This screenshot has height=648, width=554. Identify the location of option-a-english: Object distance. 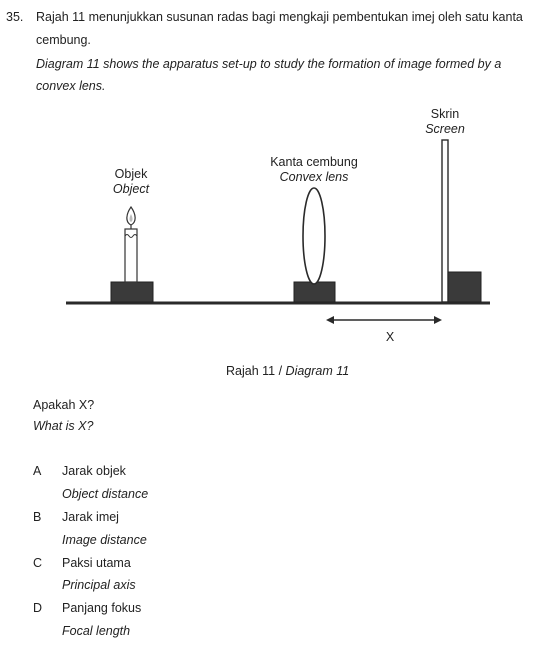
(105, 494).